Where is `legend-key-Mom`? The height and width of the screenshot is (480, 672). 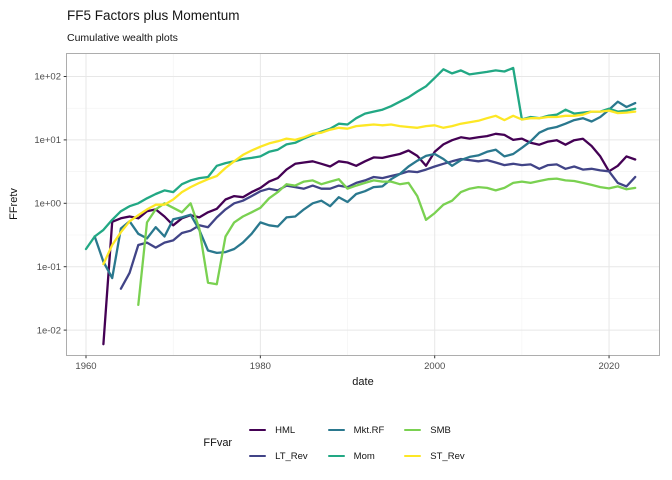
legend-key-Mom is located at coordinates (336, 456).